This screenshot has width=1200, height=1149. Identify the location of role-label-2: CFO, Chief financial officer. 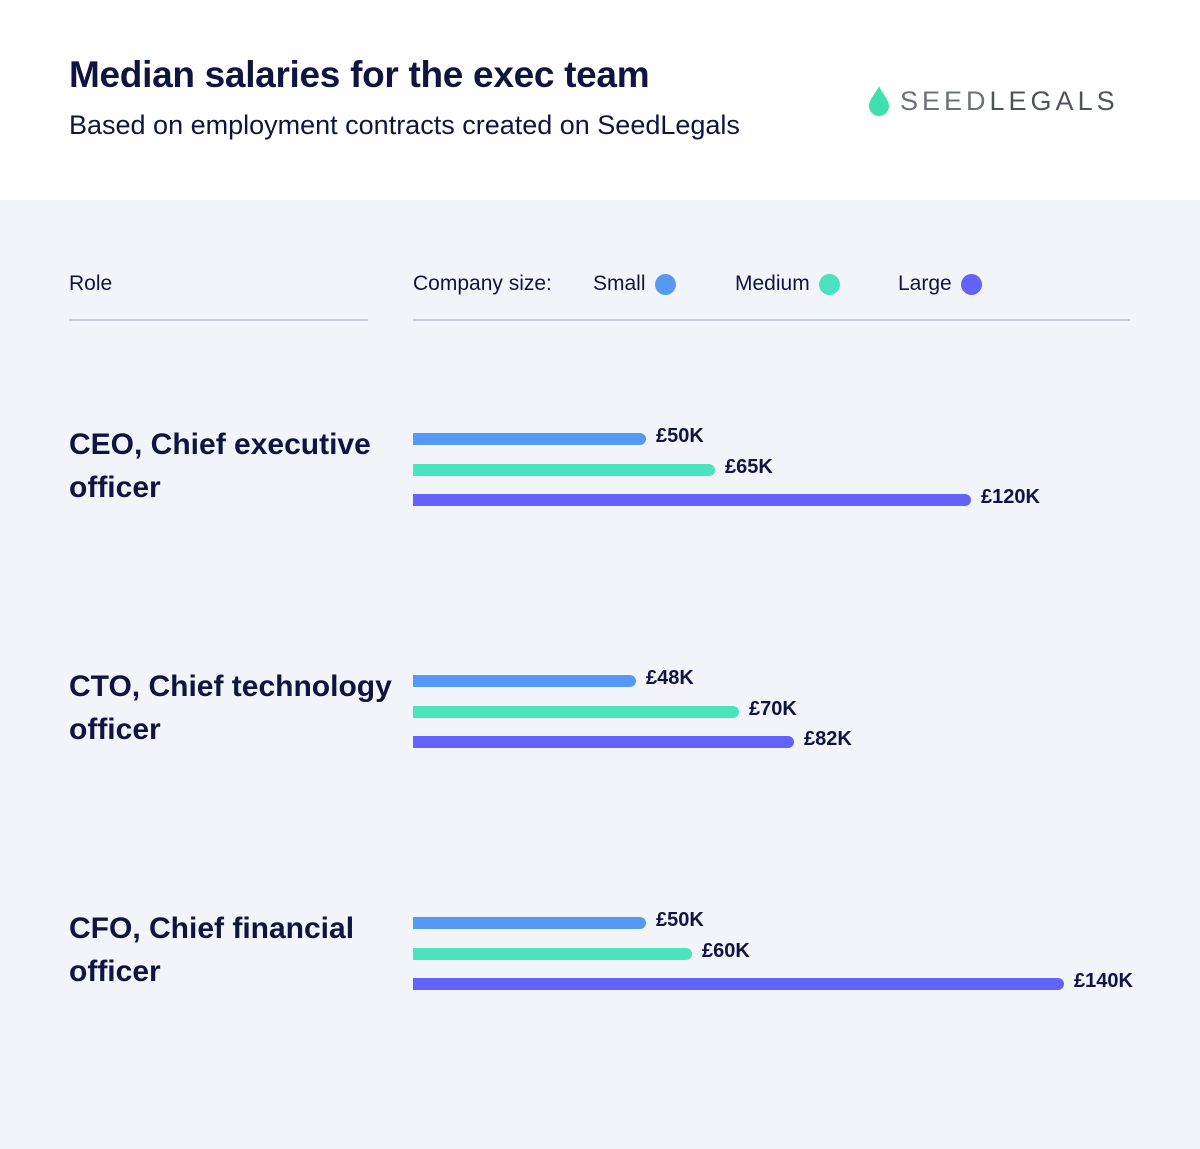
(212, 950).